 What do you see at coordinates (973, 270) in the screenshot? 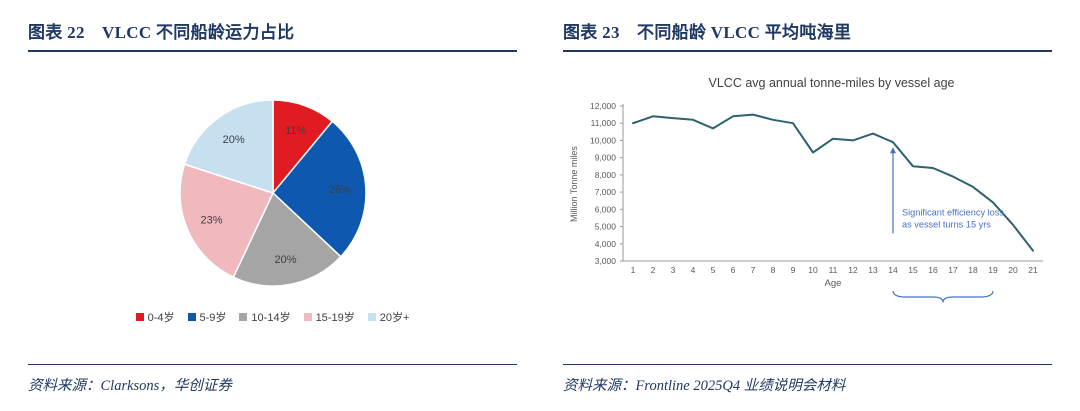
I see `x-tick-label: 18` at bounding box center [973, 270].